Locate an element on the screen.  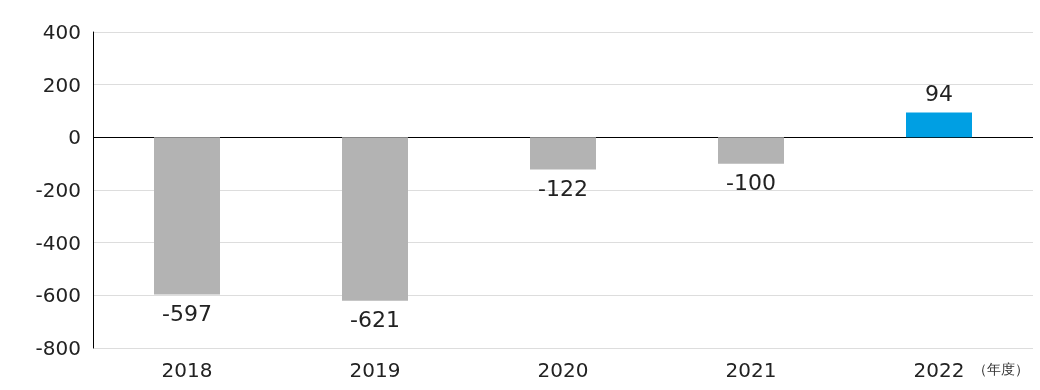
y-tick-label: -600 is located at coordinates (58, 295).